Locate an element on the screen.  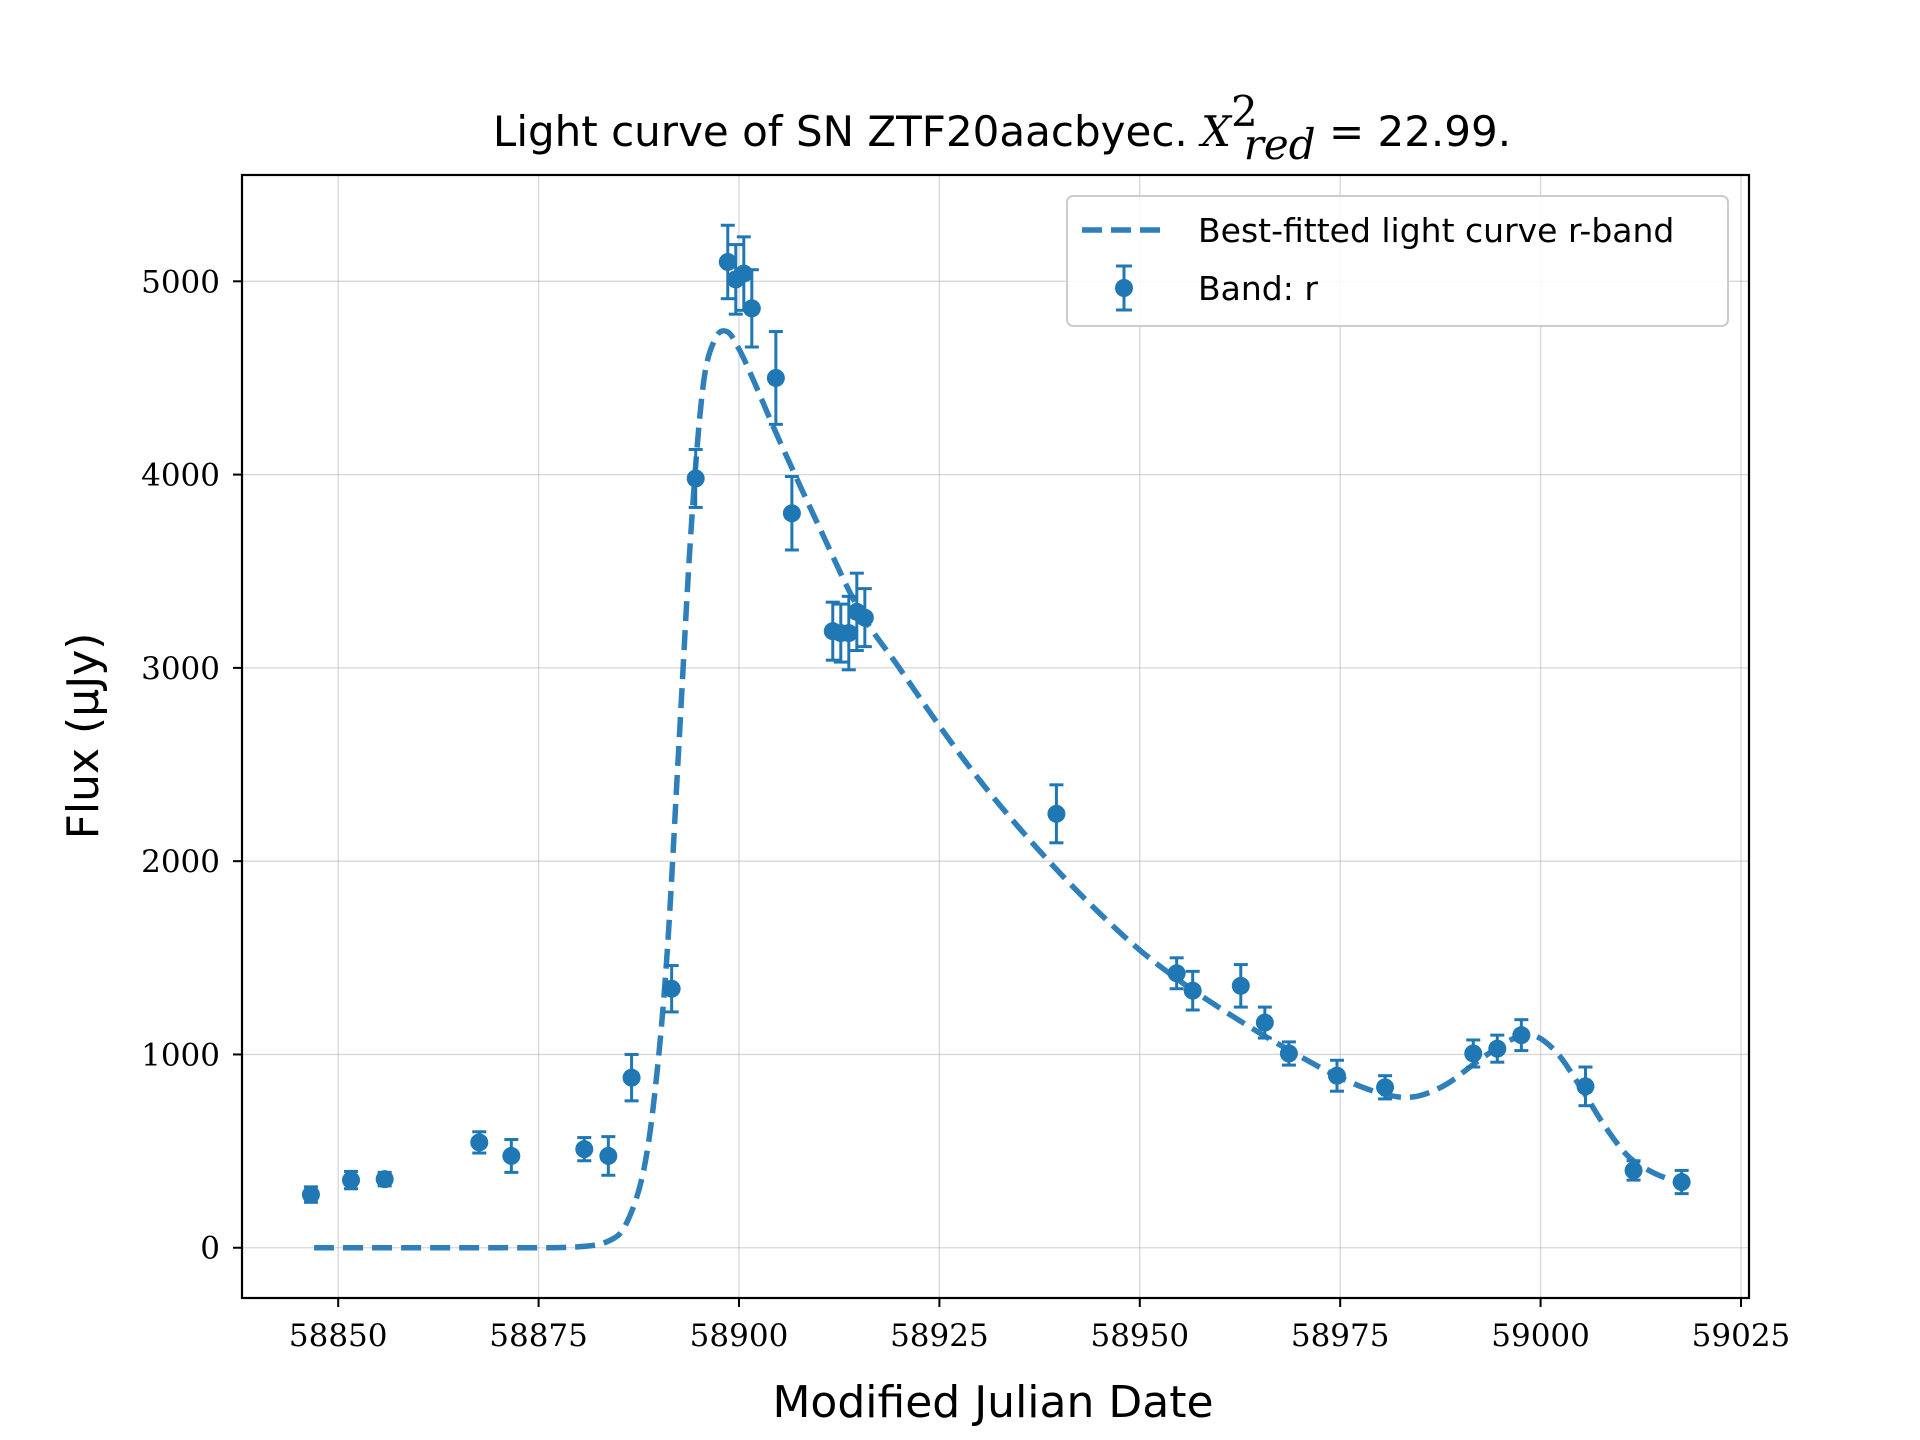
x-tick-label: 58925 is located at coordinates (939, 1336).